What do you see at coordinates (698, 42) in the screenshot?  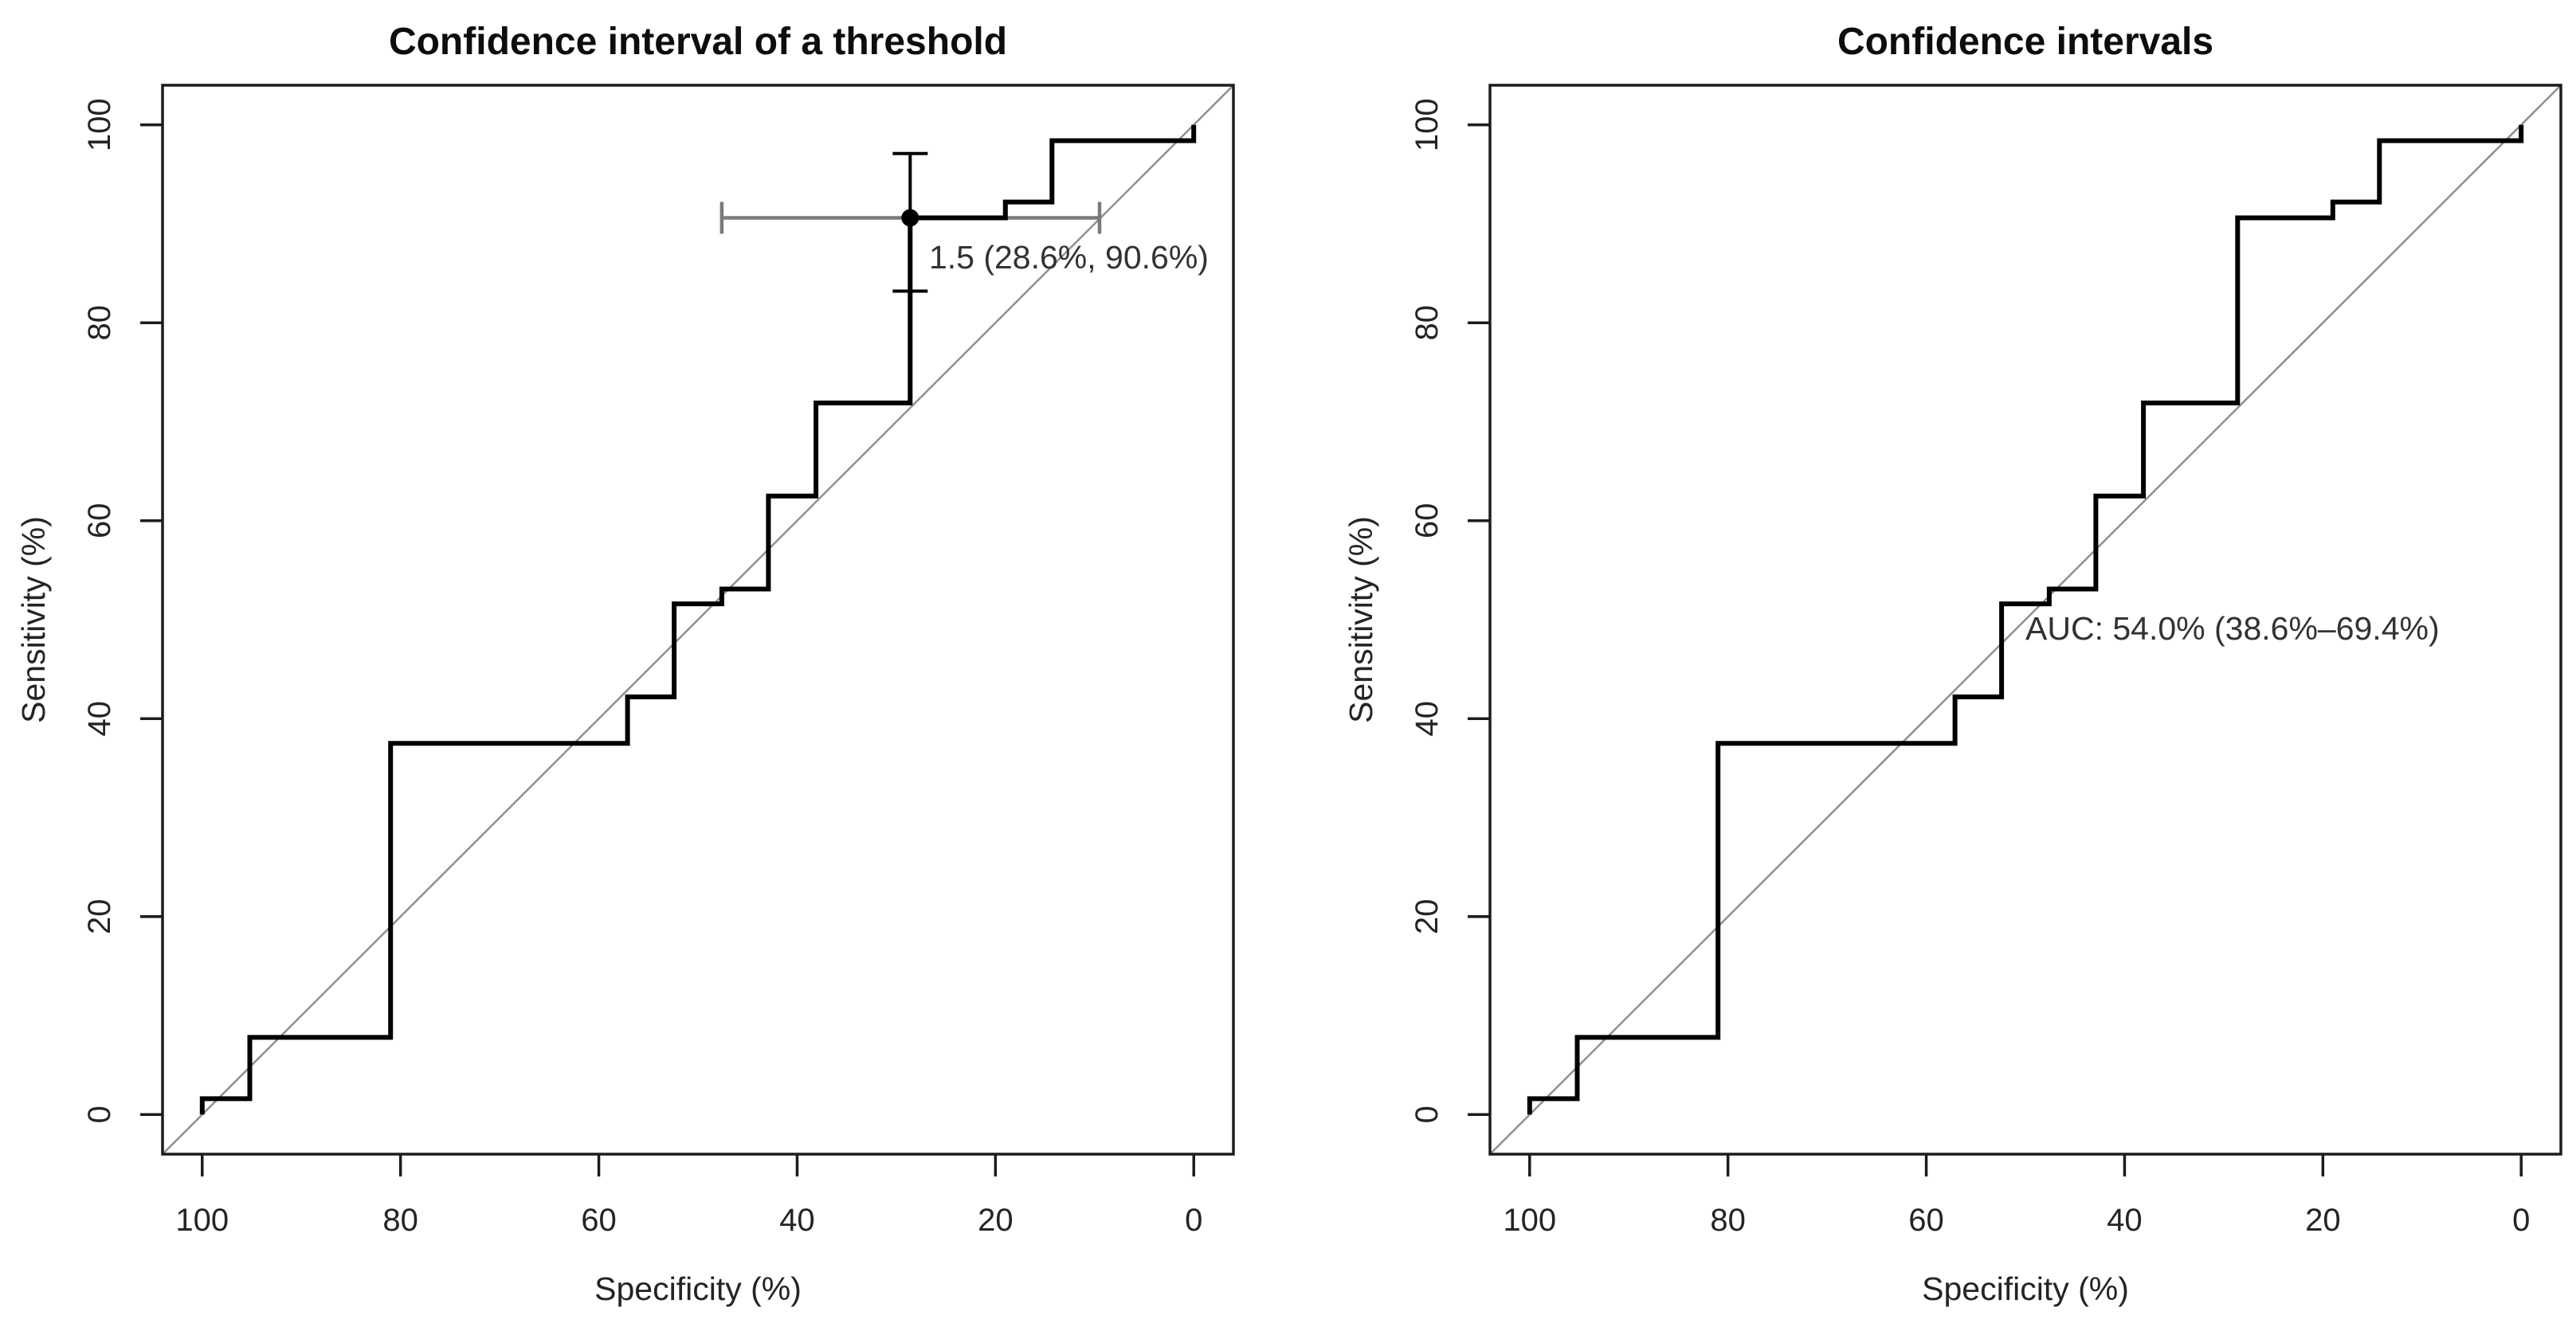 I see `panel-title: Confidence interval of a threshold` at bounding box center [698, 42].